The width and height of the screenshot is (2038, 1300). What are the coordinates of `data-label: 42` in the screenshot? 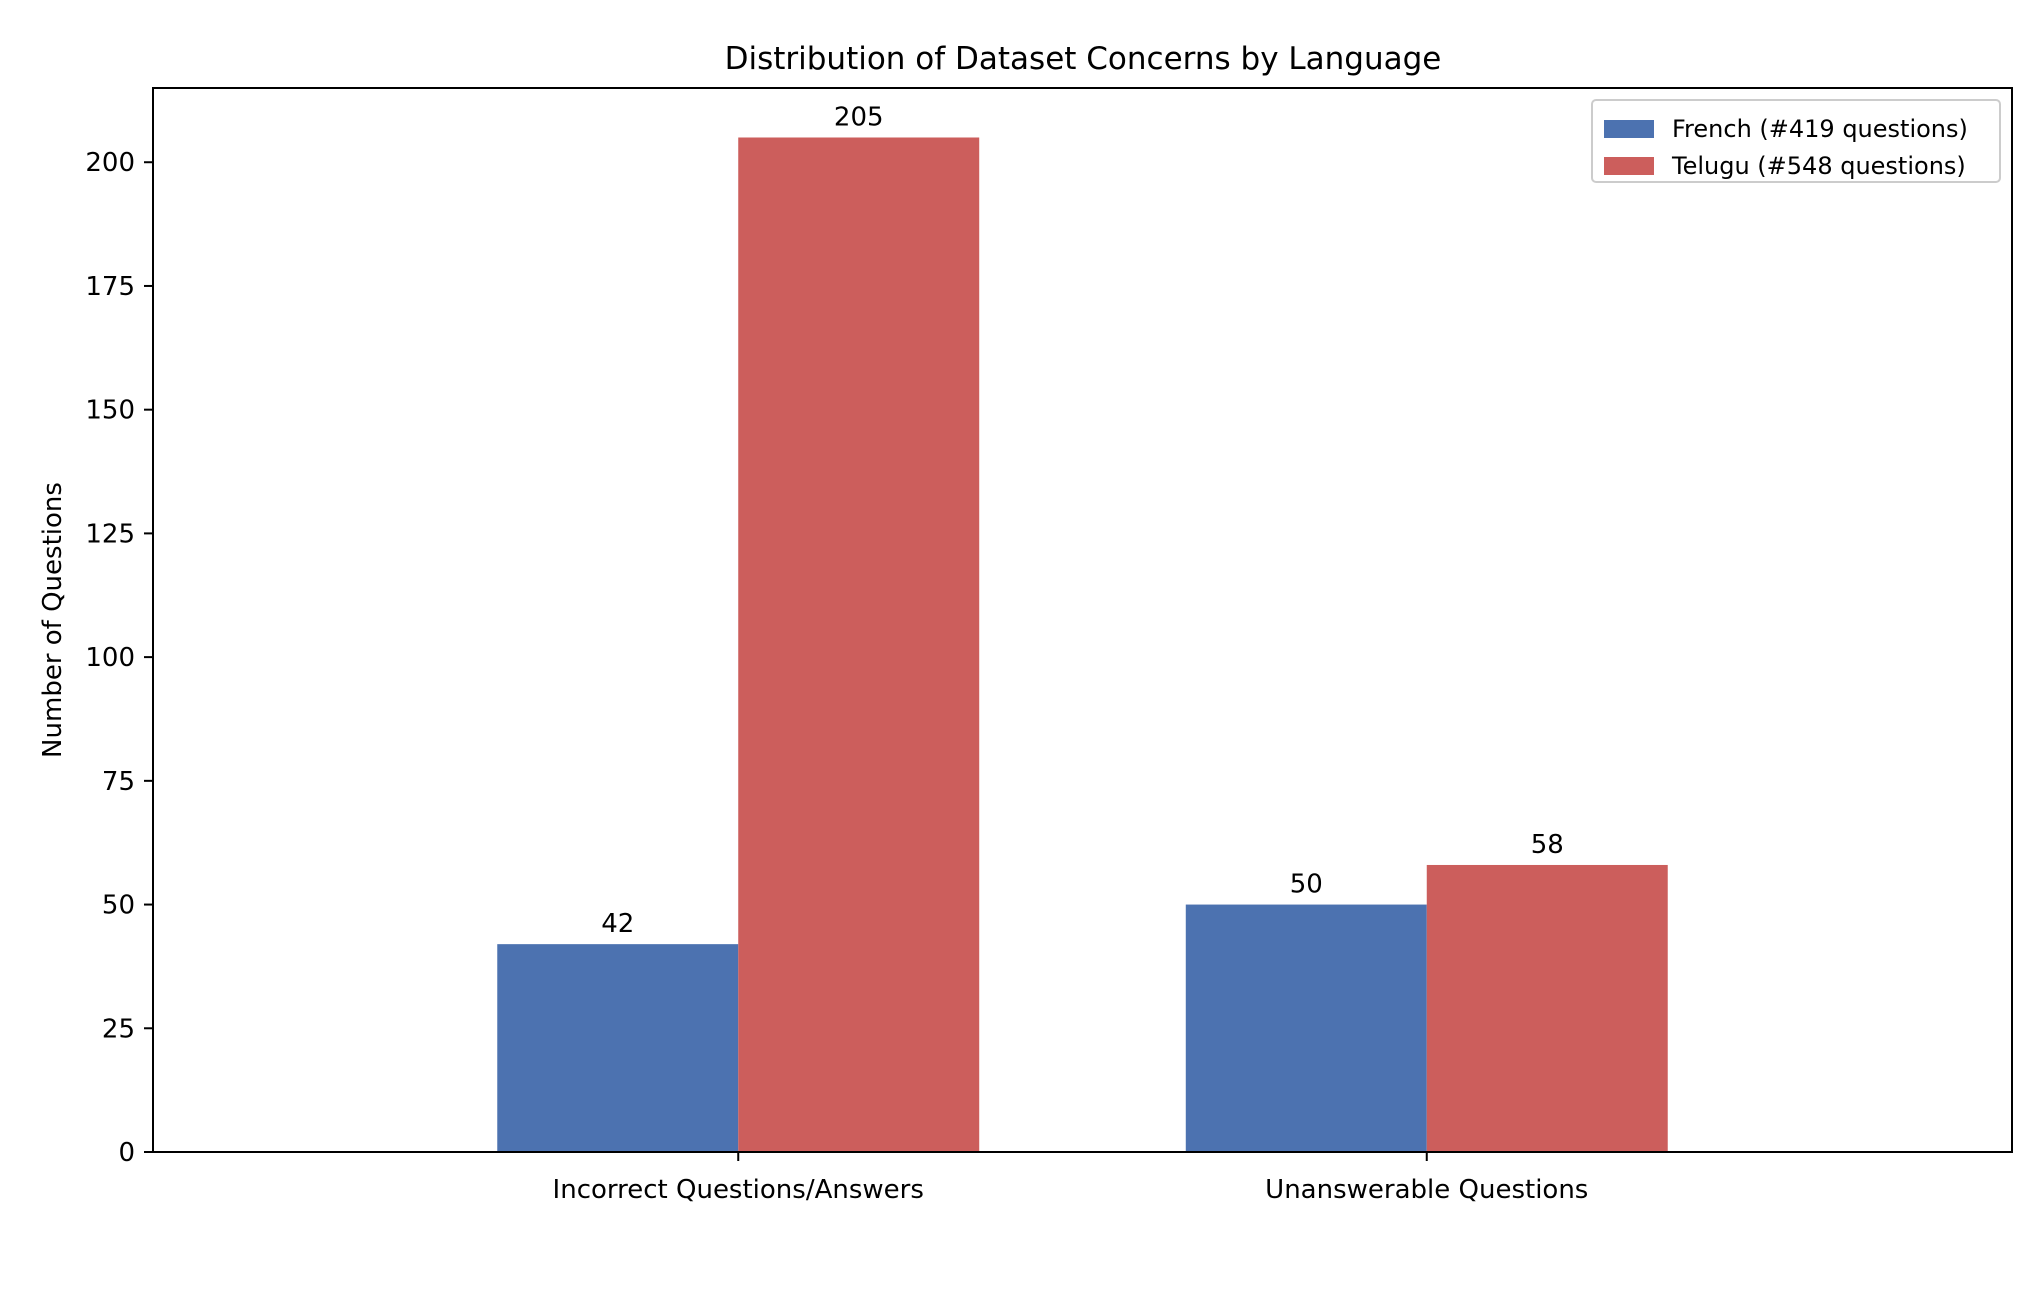 It's located at (617, 924).